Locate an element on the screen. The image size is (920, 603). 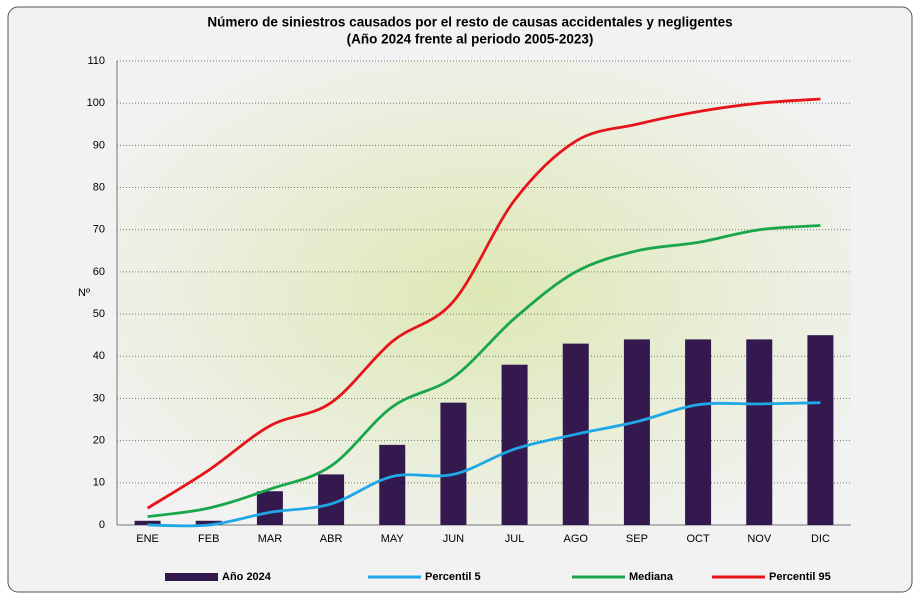
legend-label: Percentil 95 is located at coordinates (800, 577).